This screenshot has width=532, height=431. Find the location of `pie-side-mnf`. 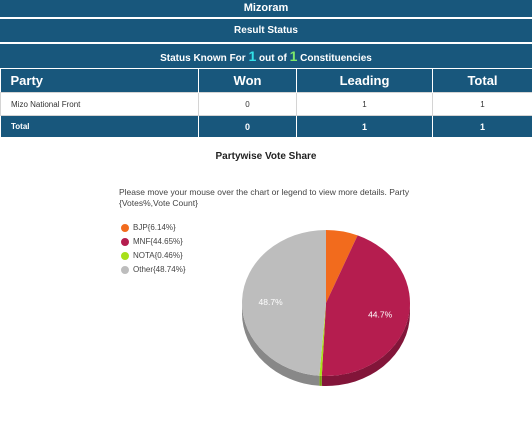

pie-side-mnf is located at coordinates (365, 345).